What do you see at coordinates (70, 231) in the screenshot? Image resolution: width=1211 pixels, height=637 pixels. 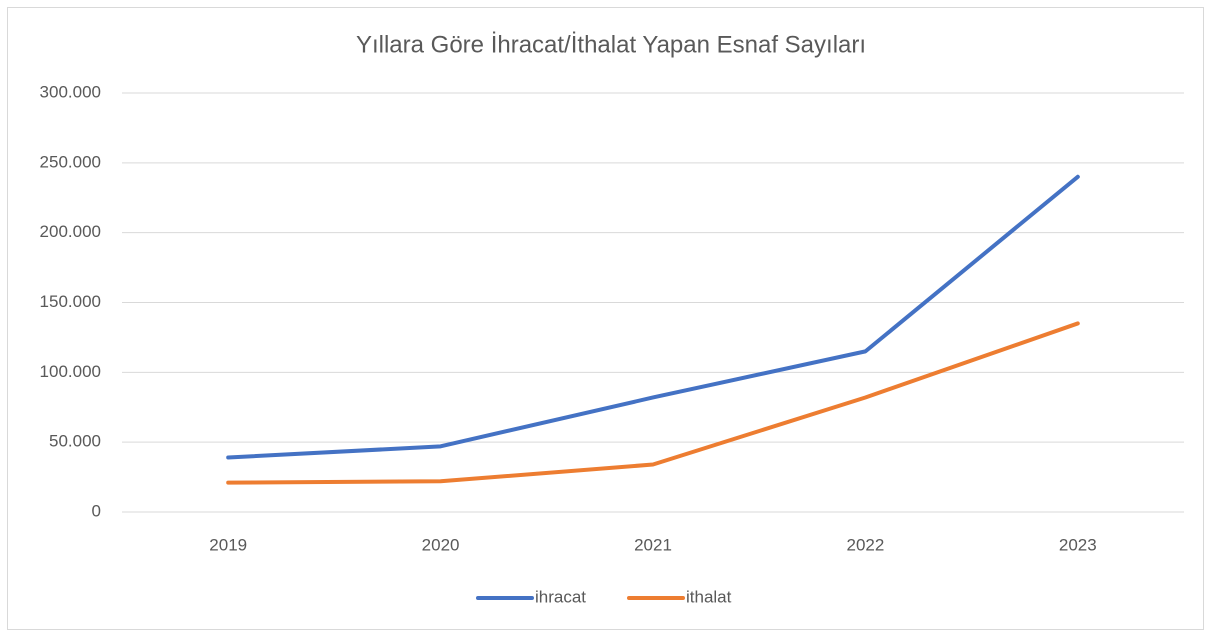 I see `y-tick-label: 200.000` at bounding box center [70, 231].